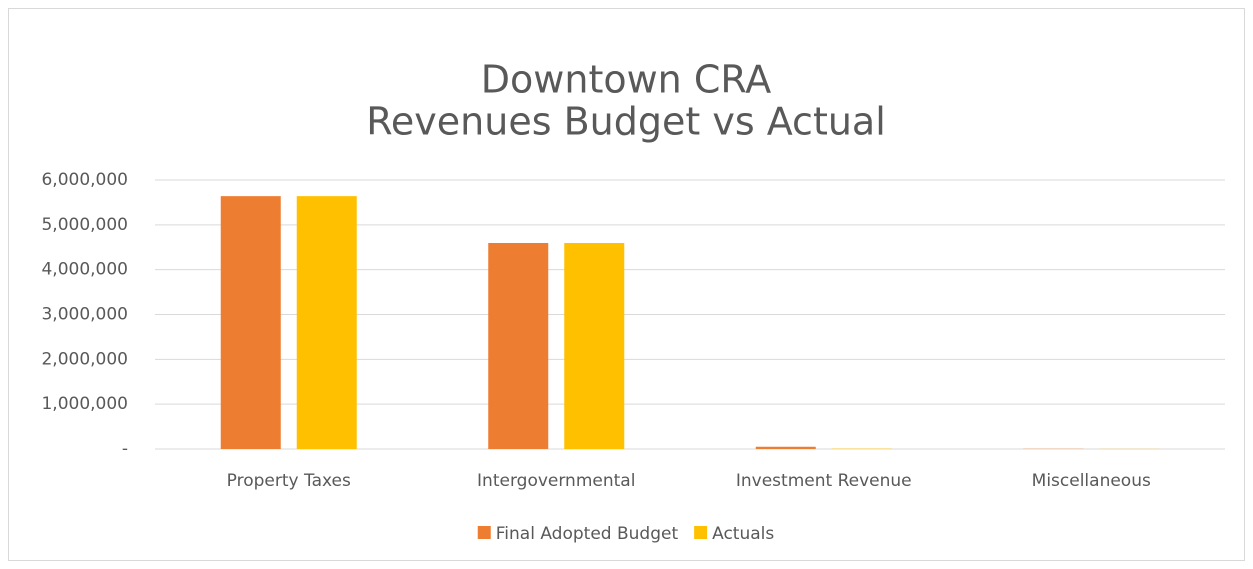  I want to click on y-tick-label: 4,000,000, so click(84, 270).